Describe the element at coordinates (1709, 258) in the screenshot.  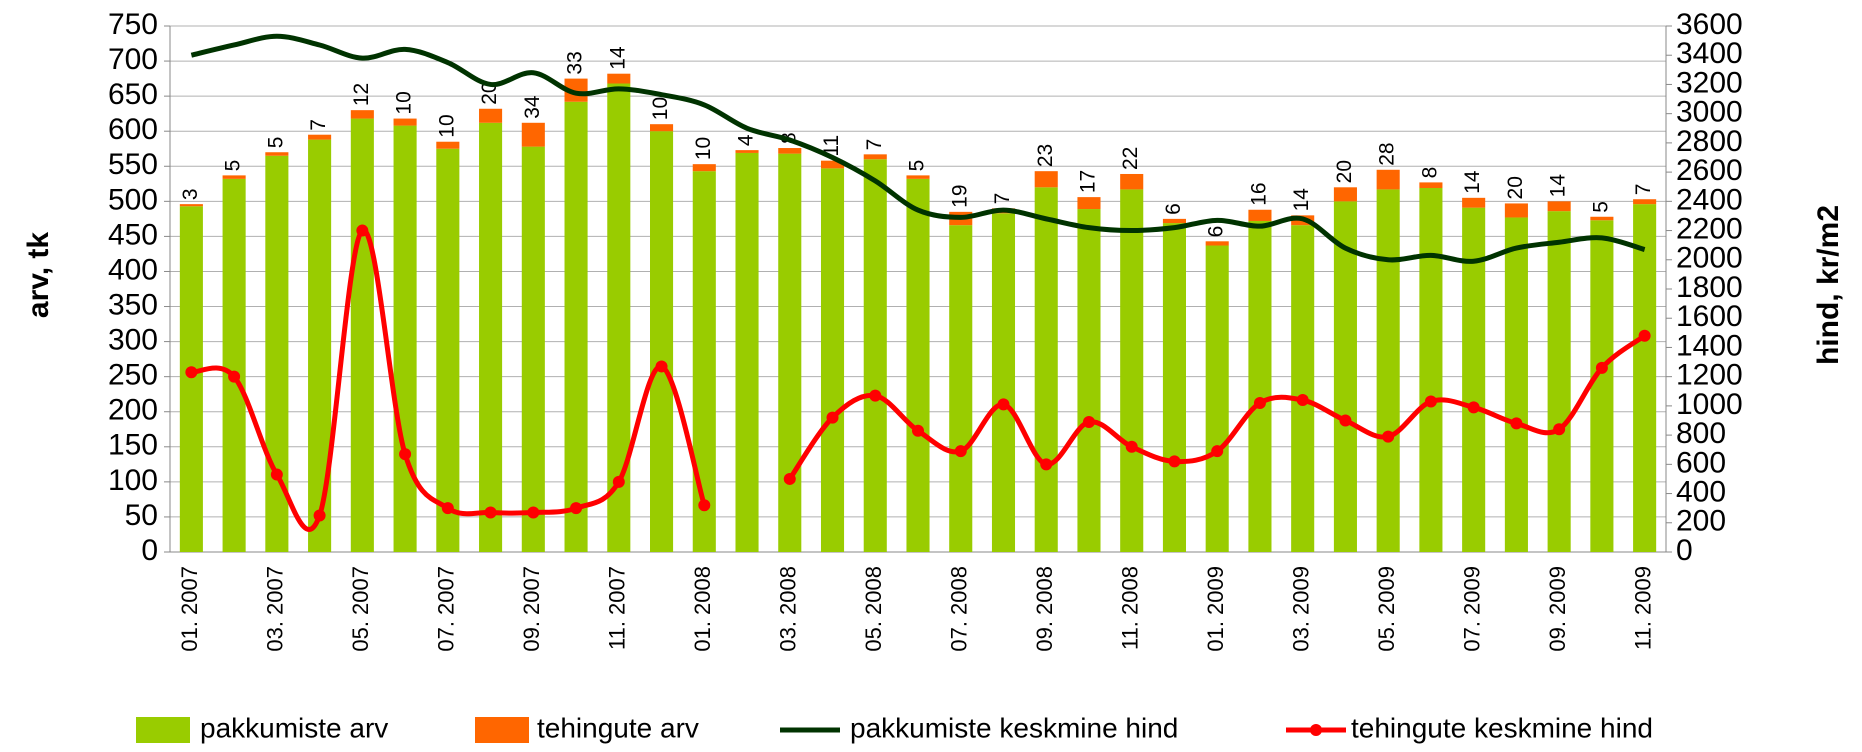
I see `y2-tick-label: 2000` at that location.